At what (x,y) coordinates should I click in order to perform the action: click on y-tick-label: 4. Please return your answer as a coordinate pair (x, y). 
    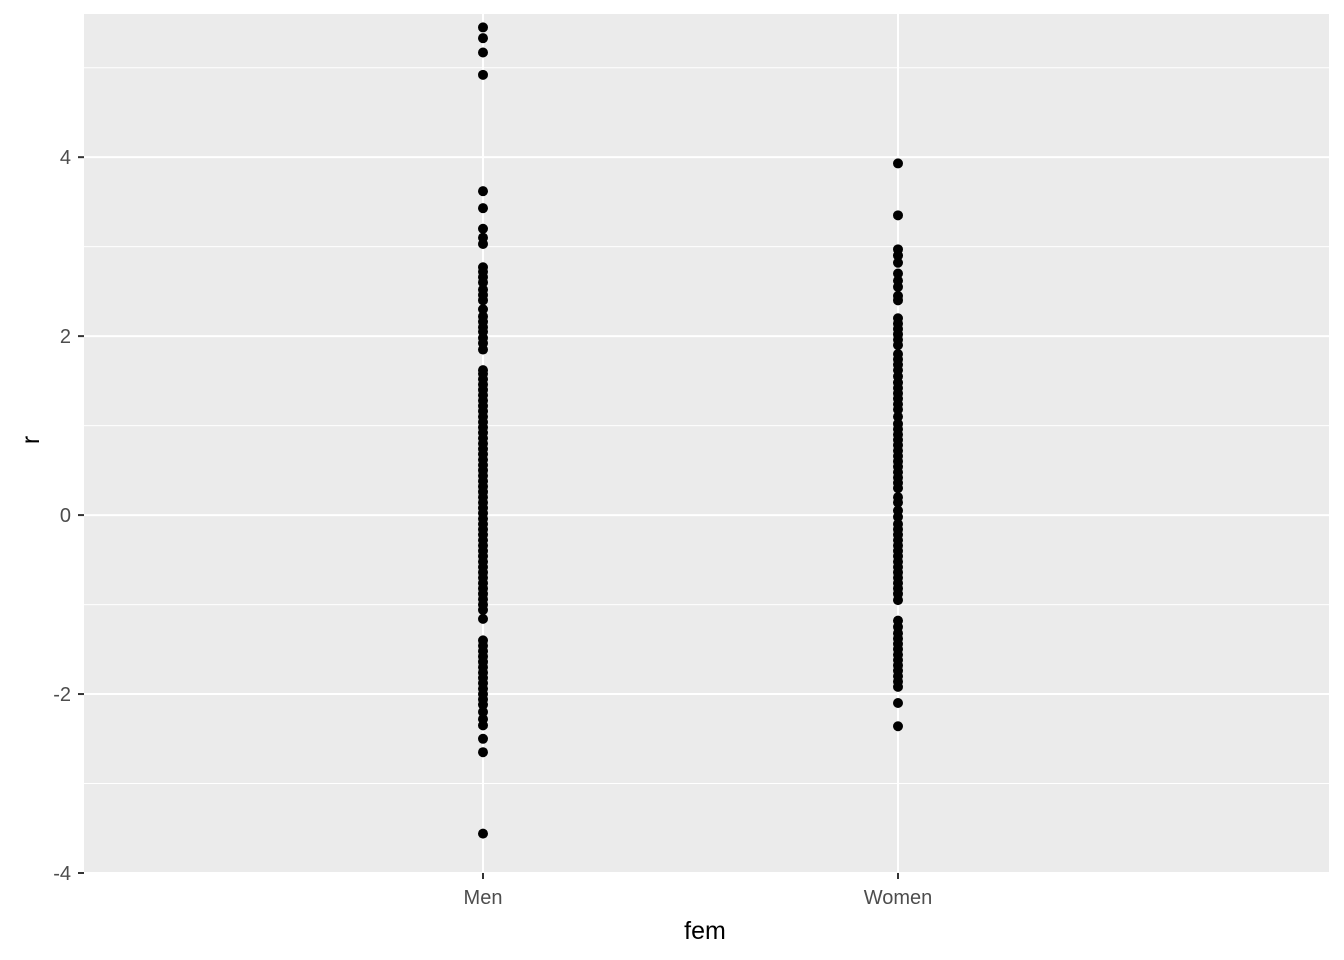
    Looking at the image, I should click on (65, 158).